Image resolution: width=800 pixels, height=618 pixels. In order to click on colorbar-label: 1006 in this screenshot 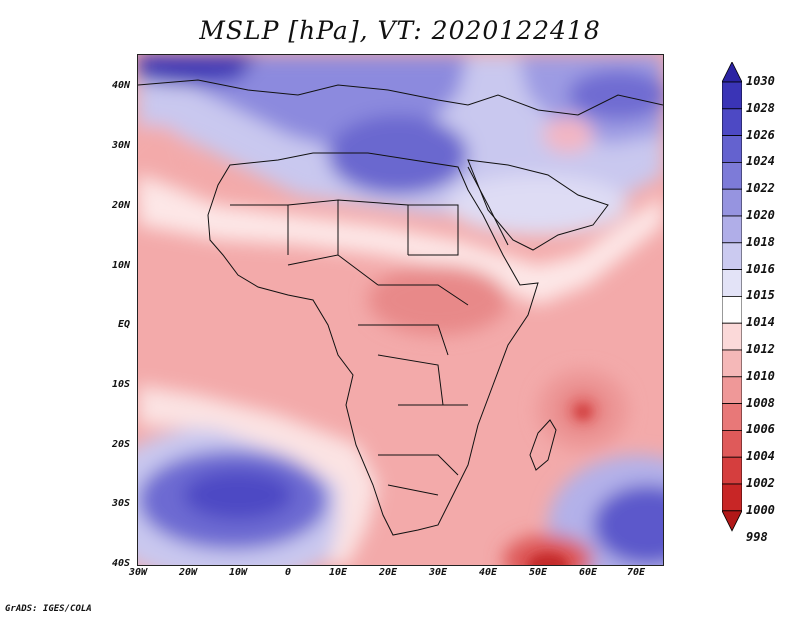, I will do `click(760, 429)`.